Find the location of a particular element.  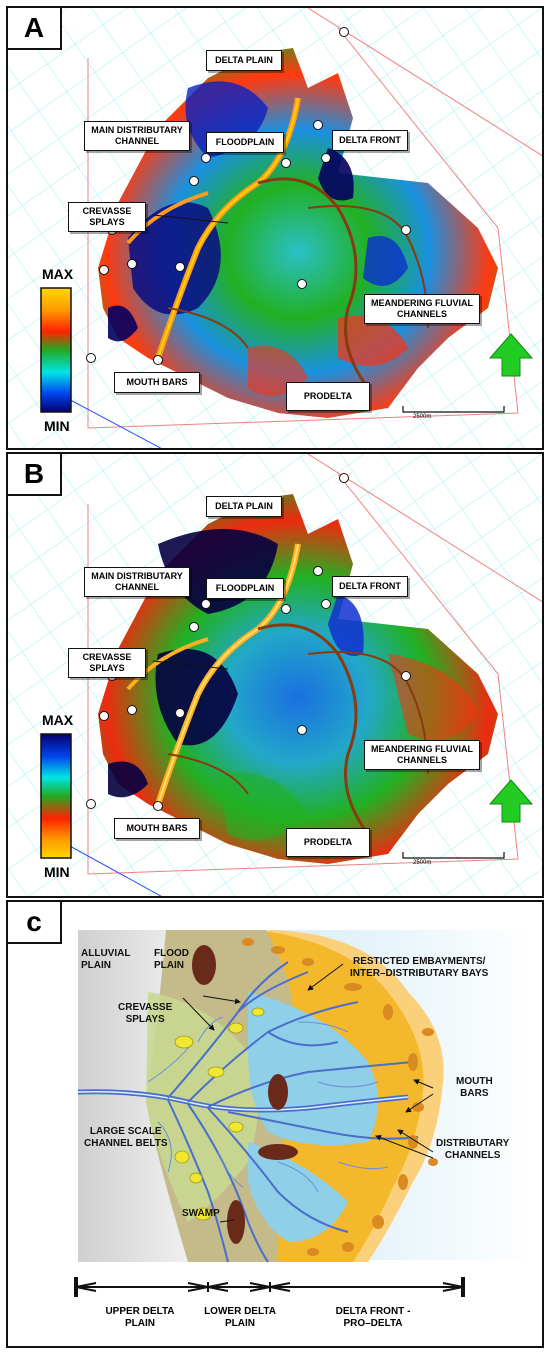

swamp-patch is located at coordinates (204, 965).